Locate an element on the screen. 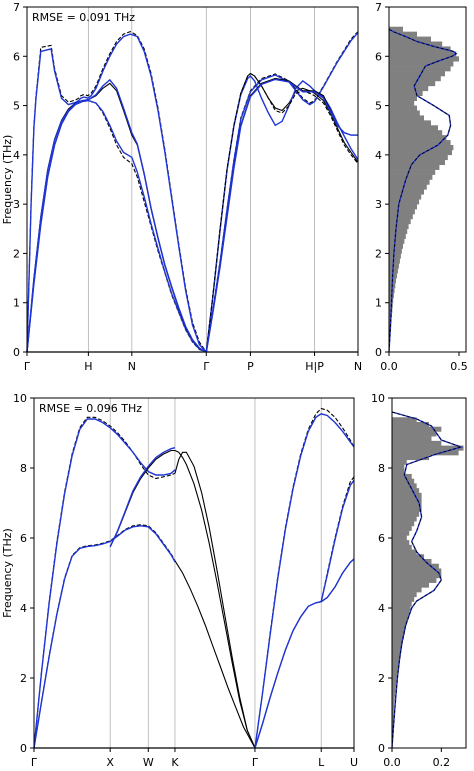 Image resolution: width=474 pixels, height=771 pixels. y-tick-label: 1 is located at coordinates (16, 303).